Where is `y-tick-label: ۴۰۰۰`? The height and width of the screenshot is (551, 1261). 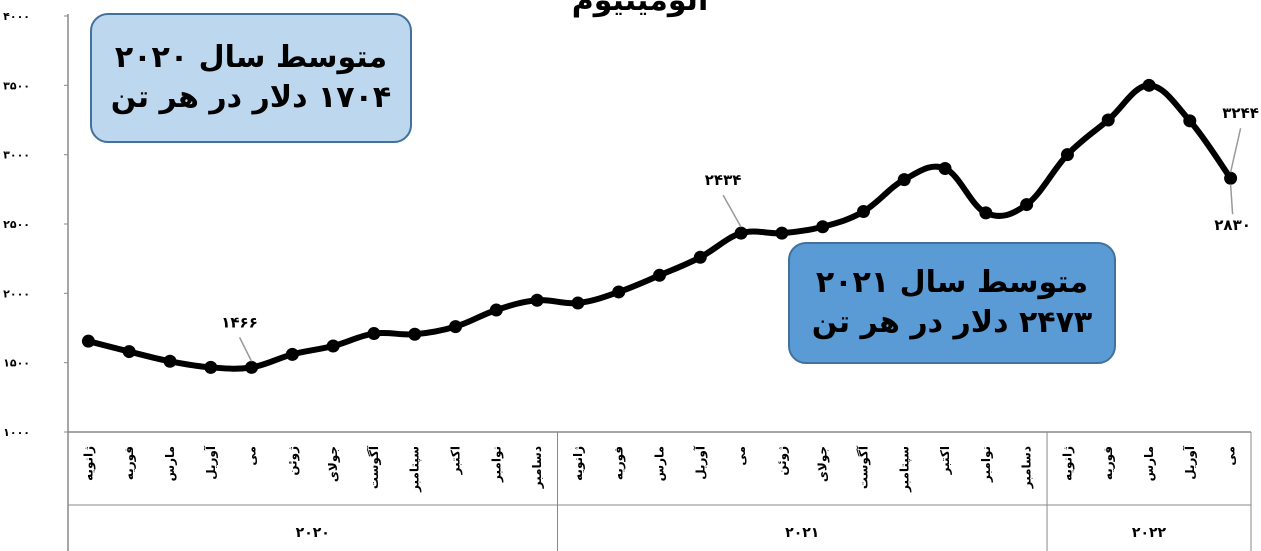 y-tick-label: ۴۰۰۰ is located at coordinates (16, 16).